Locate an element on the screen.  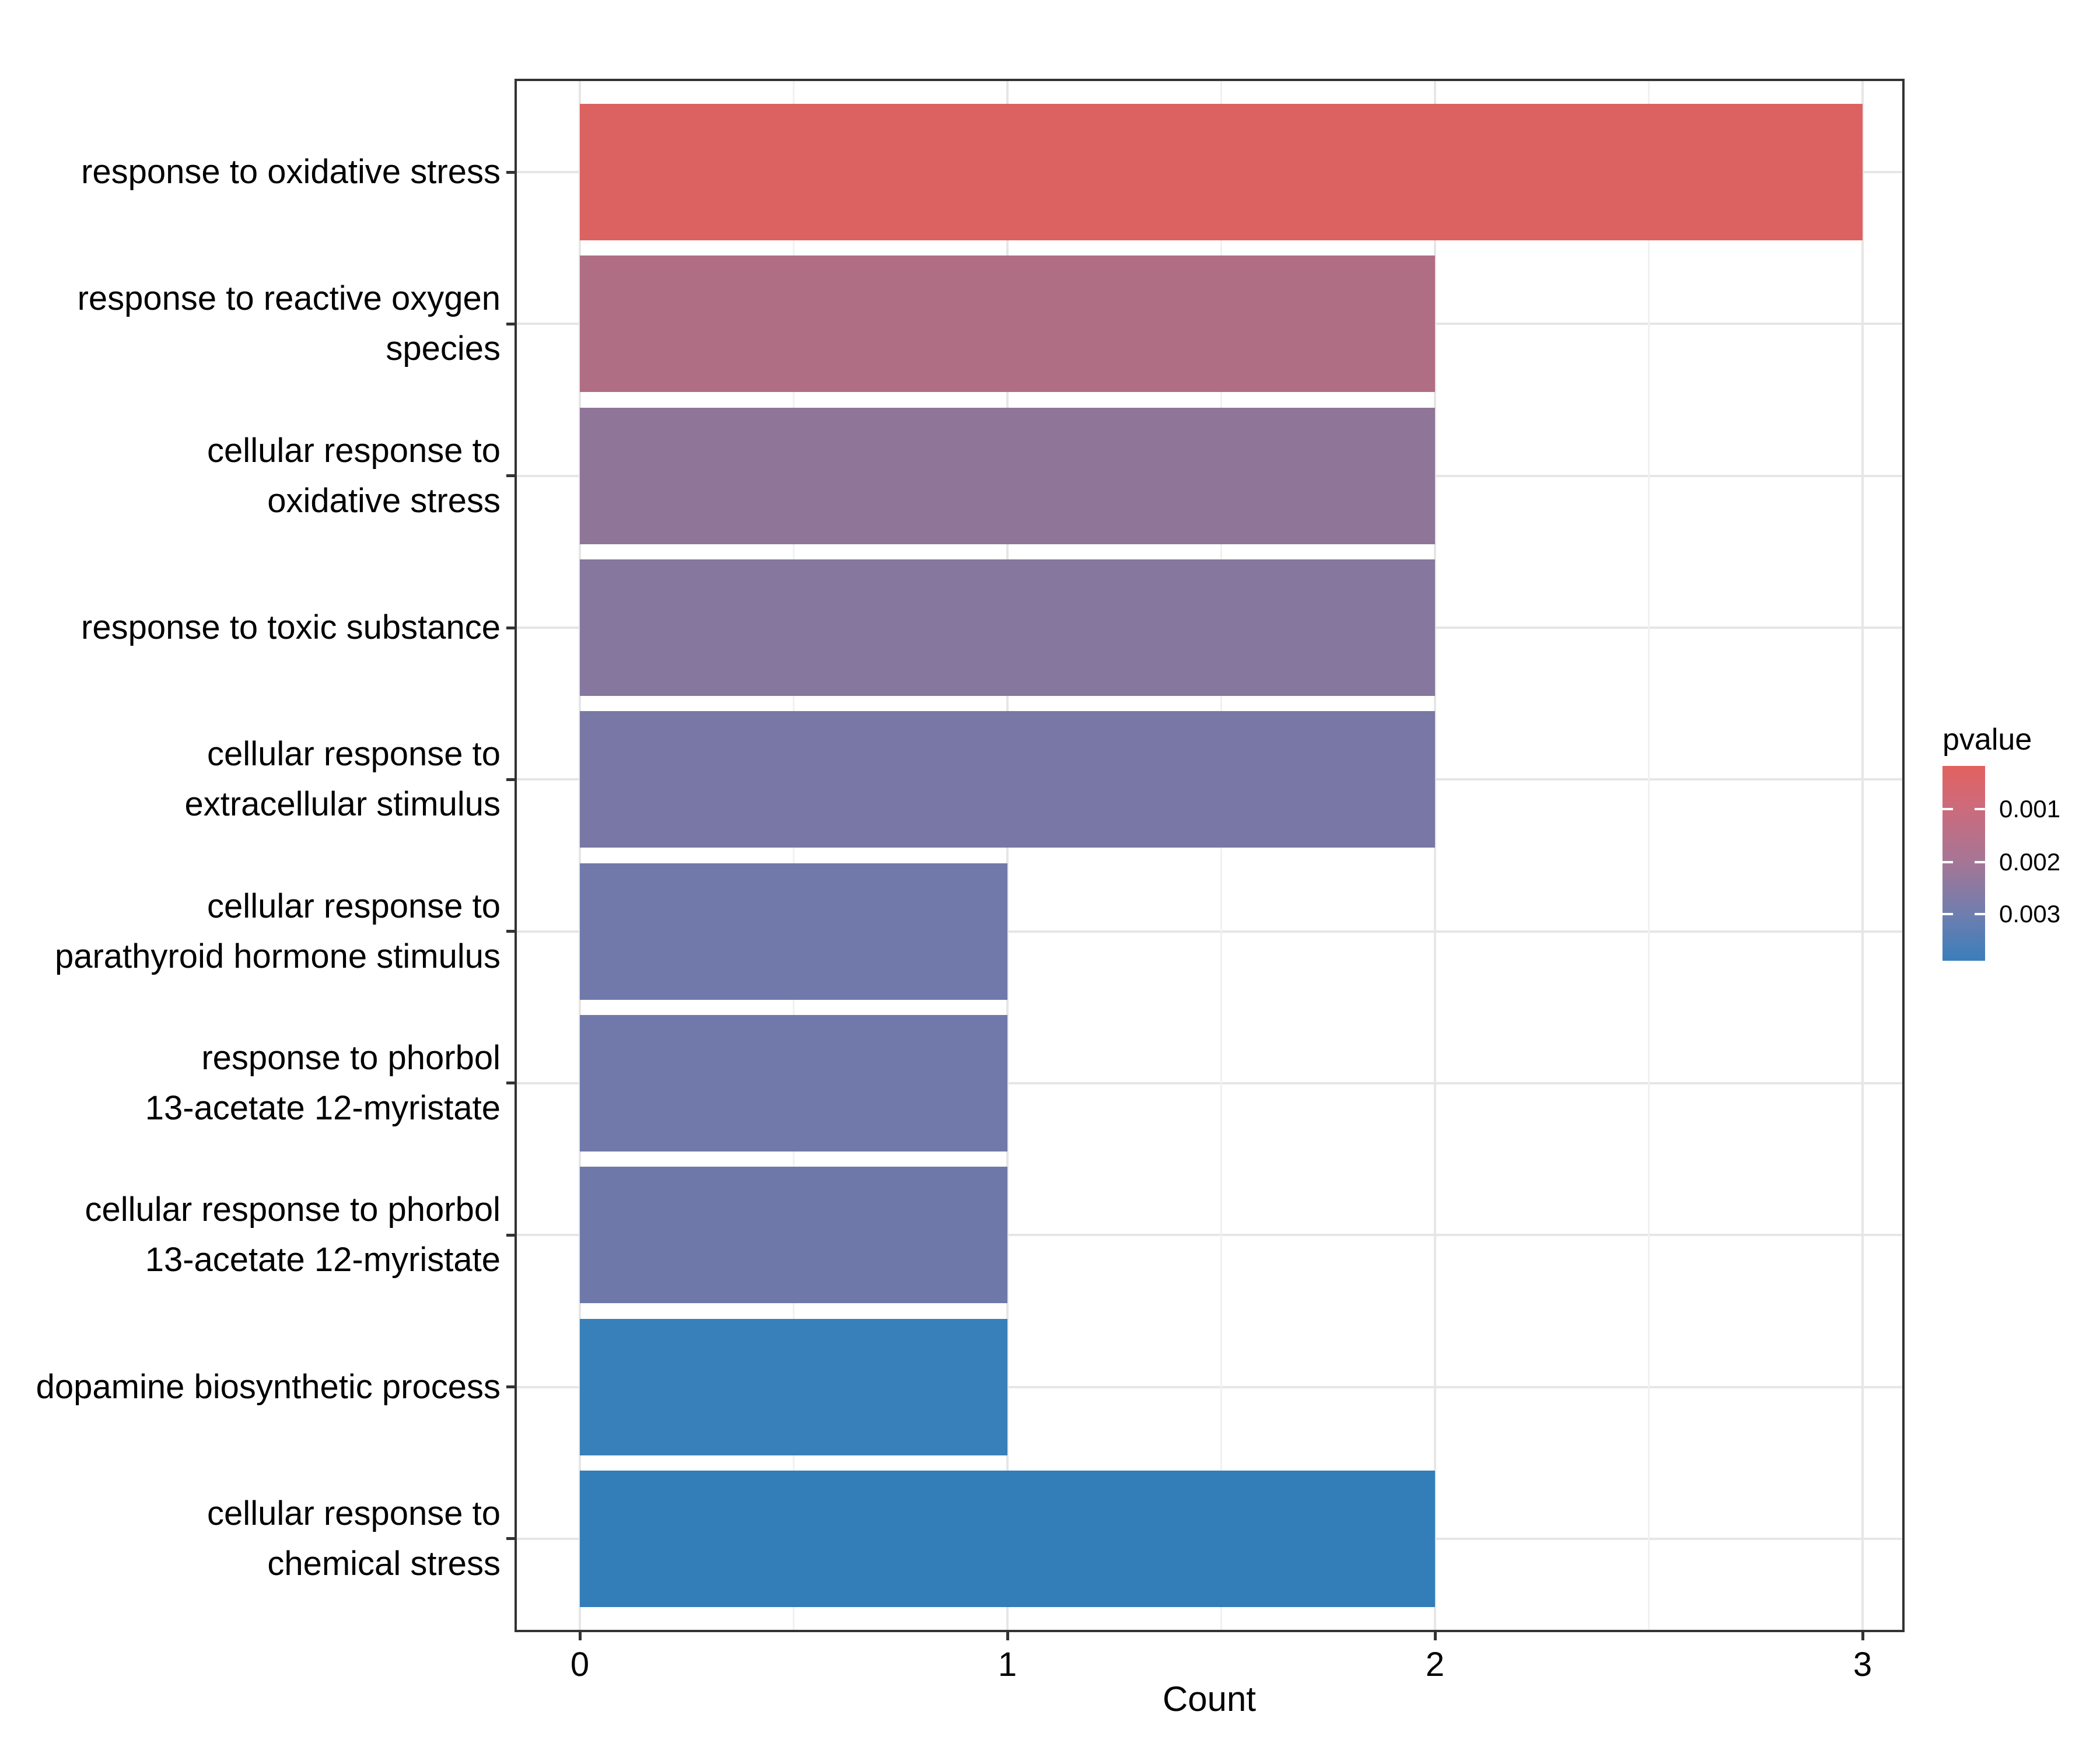
y-axis-label: cellular response to oxidative stress is located at coordinates (354, 475).